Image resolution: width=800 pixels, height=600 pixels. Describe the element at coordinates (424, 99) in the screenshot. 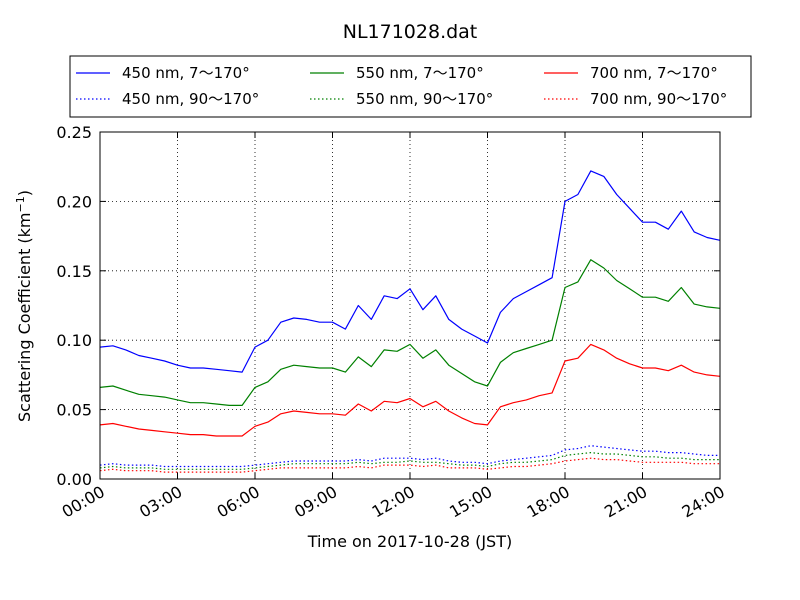

I see `legend-label-5: 550 nm, 90～170°` at that location.